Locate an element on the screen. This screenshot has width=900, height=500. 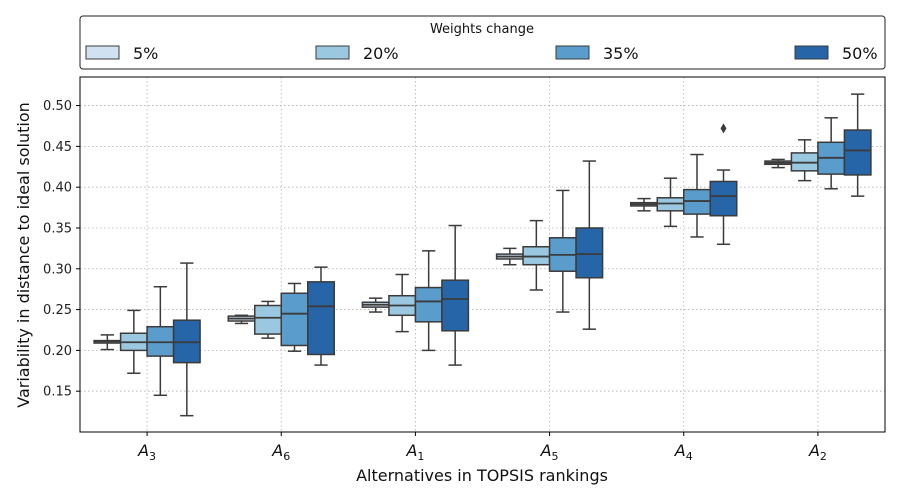
box-50pct-A1 is located at coordinates (455, 295).